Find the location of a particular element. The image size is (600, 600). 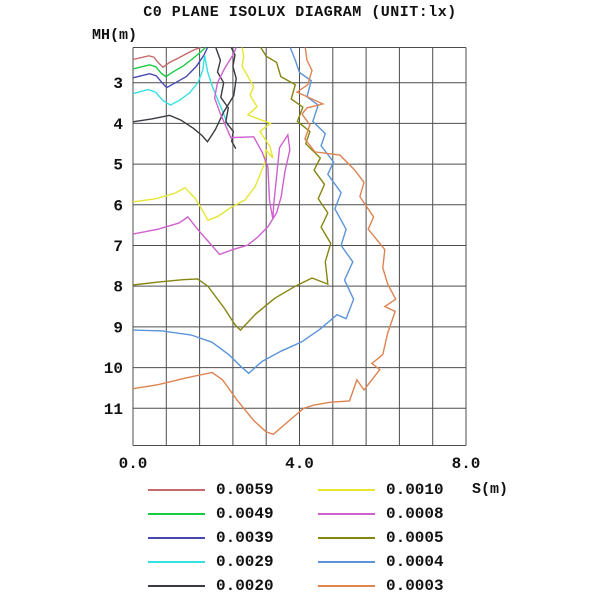

legend-item: 0.0020 is located at coordinates (211, 586).